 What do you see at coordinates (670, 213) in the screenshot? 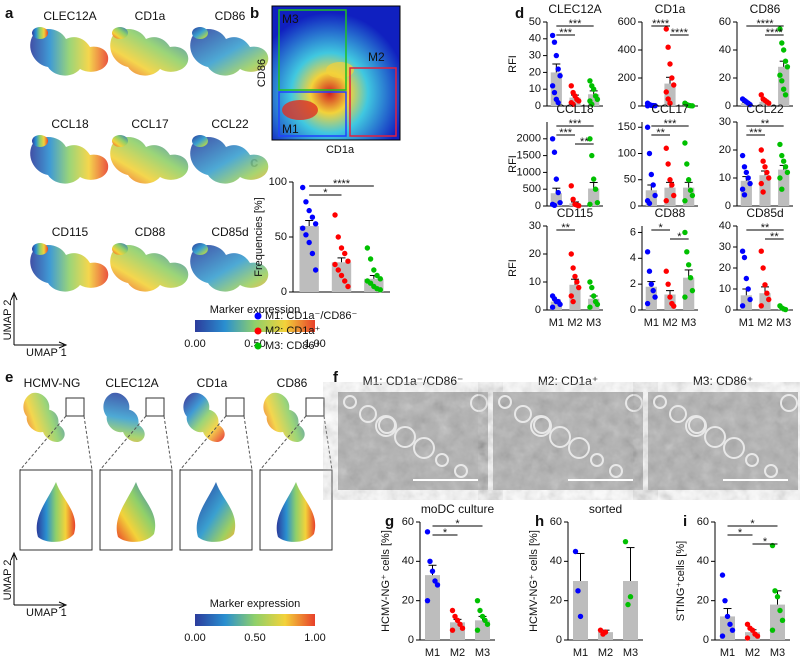
I see `chart-title: CD88` at bounding box center [670, 213].